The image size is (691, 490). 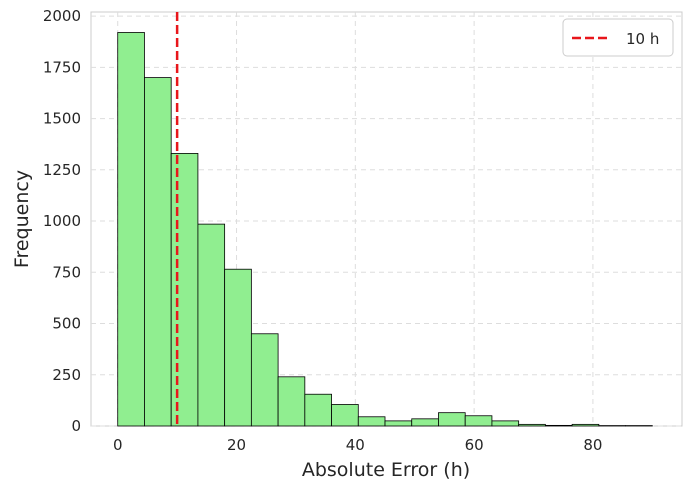 I want to click on legend-box, so click(x=618, y=37).